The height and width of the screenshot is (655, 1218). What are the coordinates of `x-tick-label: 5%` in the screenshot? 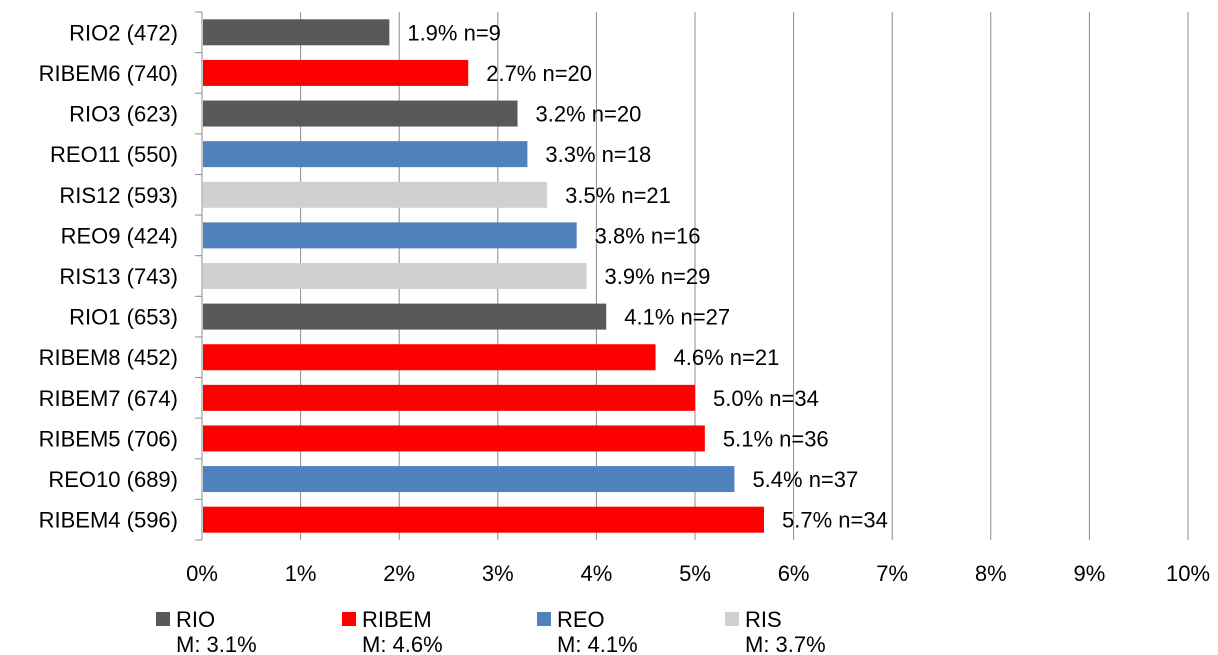 It's located at (695, 573).